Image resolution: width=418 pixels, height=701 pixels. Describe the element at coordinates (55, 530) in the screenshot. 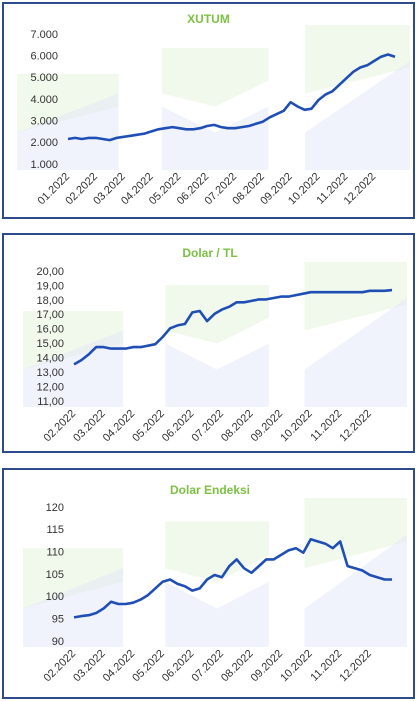

I see `y-tick-label: 115` at that location.